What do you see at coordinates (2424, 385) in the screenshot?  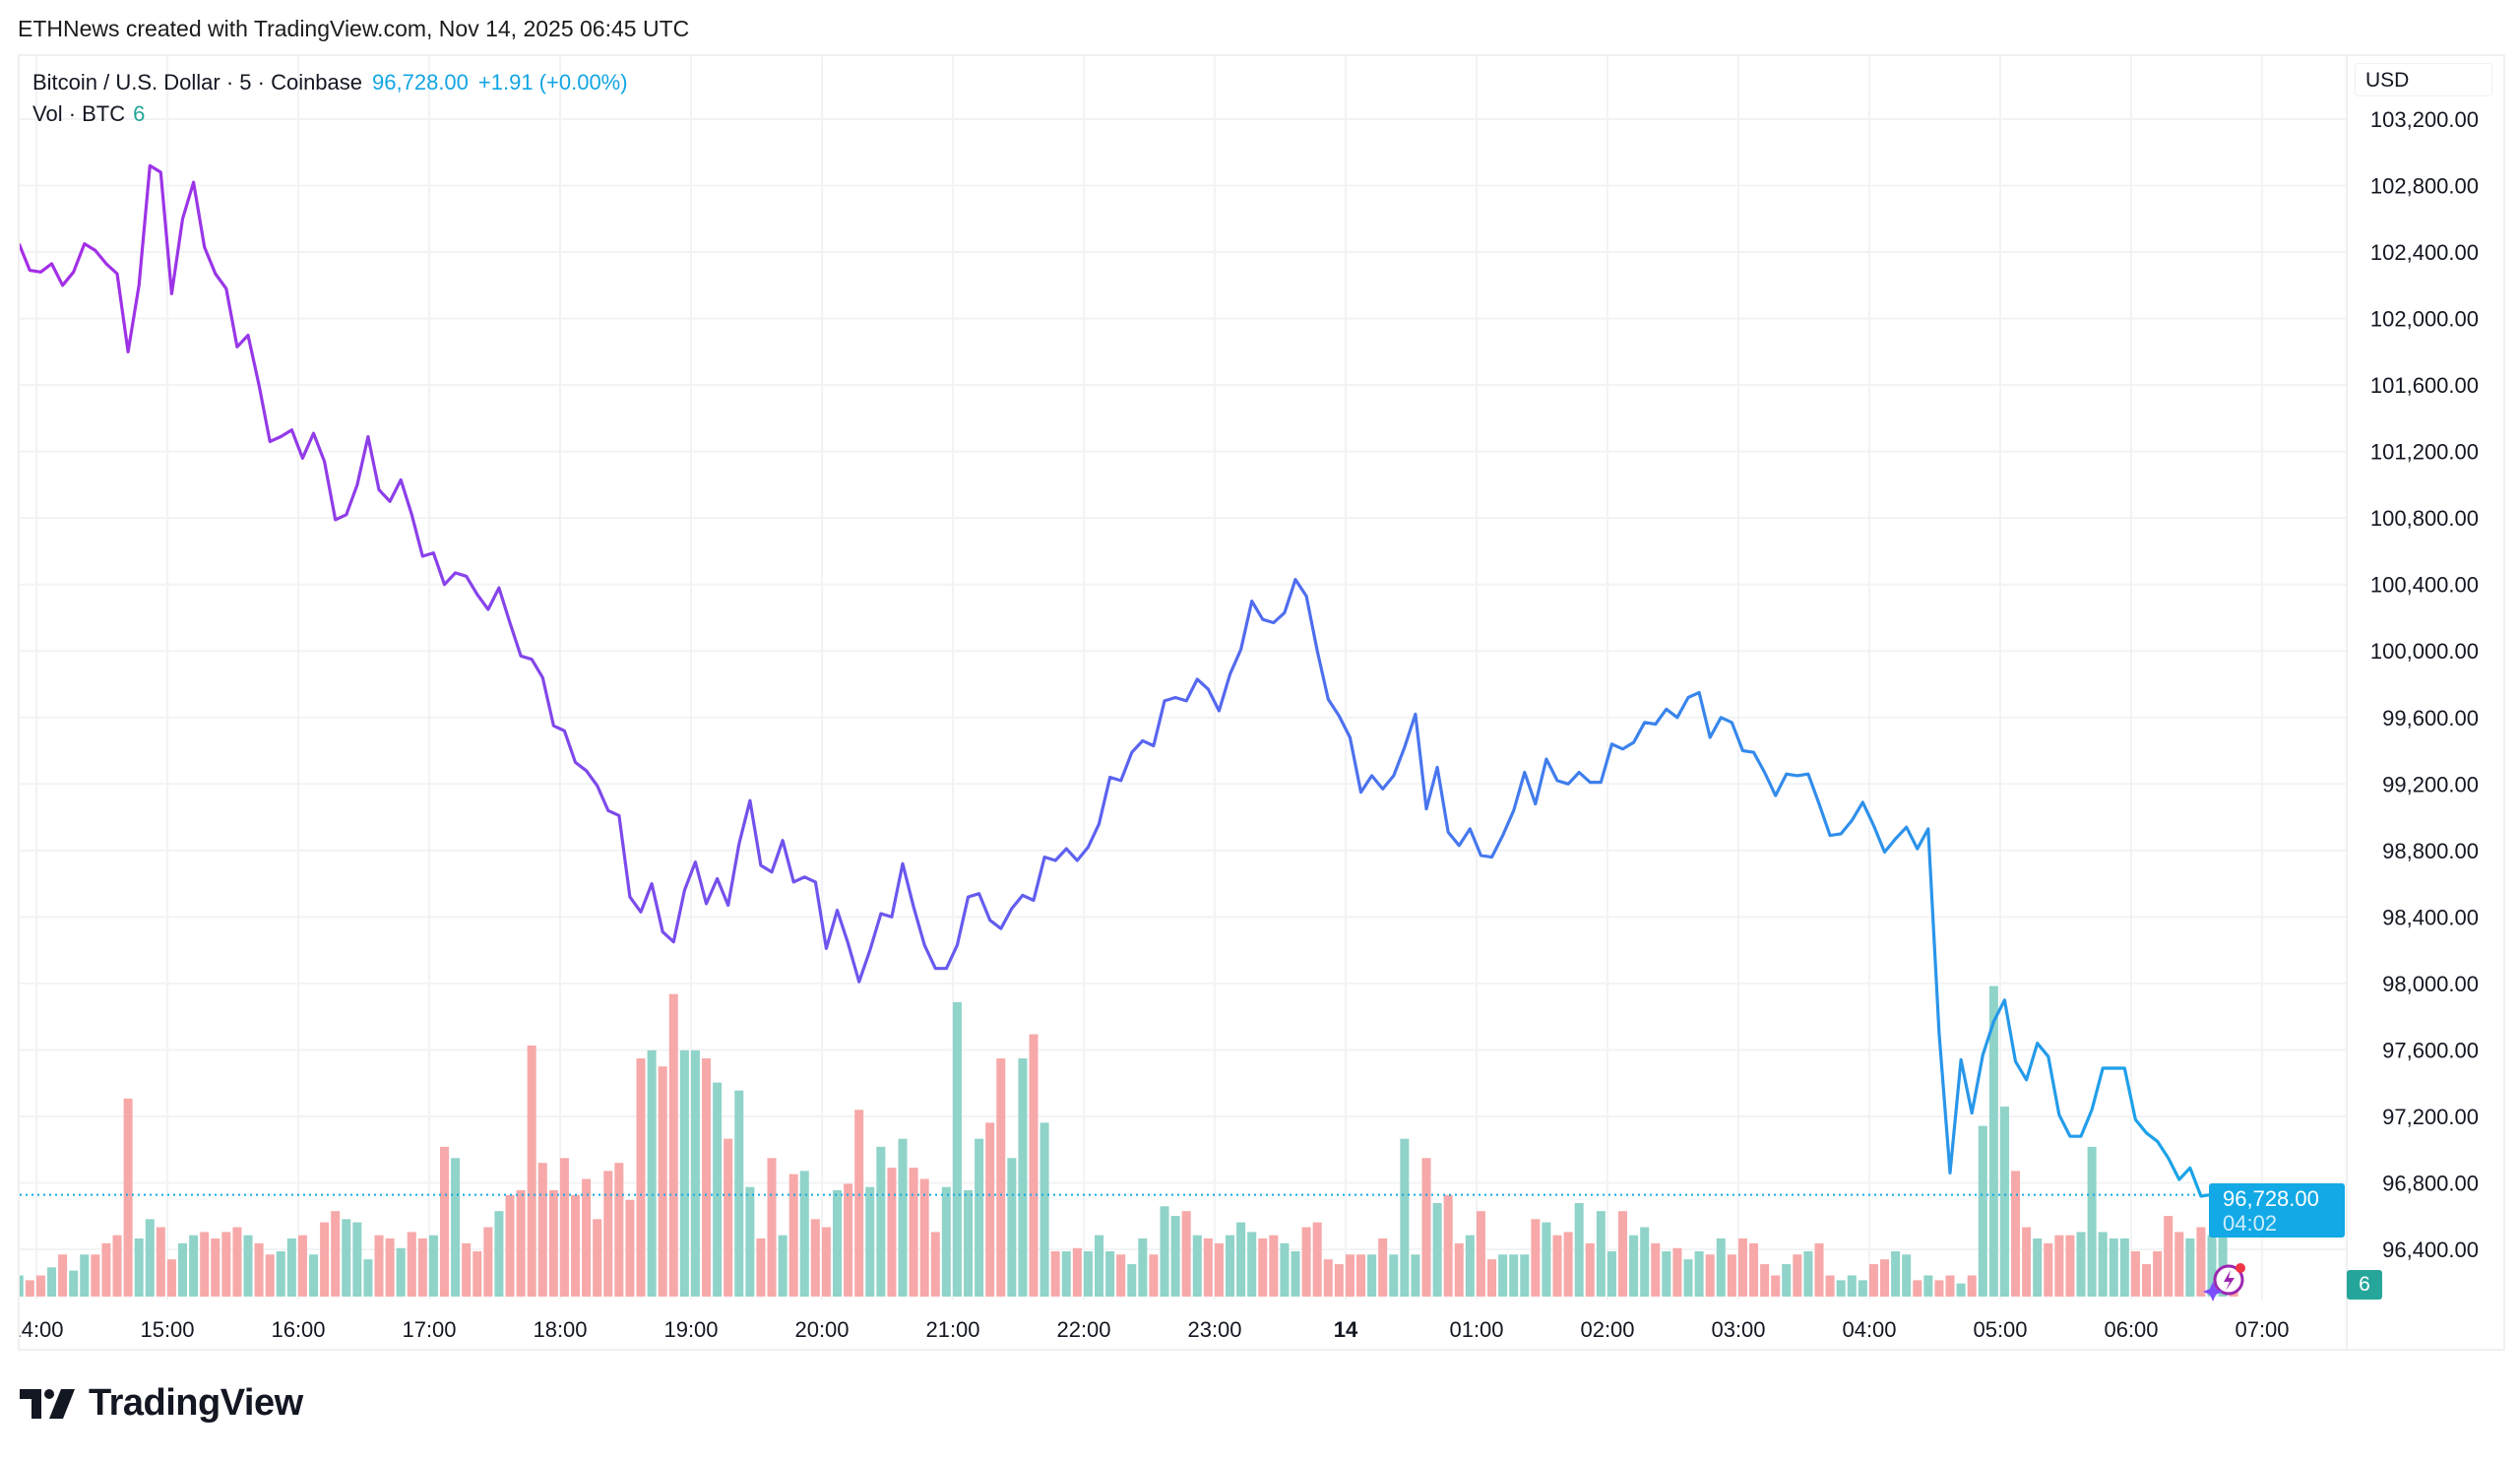 I see `y-tick-label: 101,600.00` at bounding box center [2424, 385].